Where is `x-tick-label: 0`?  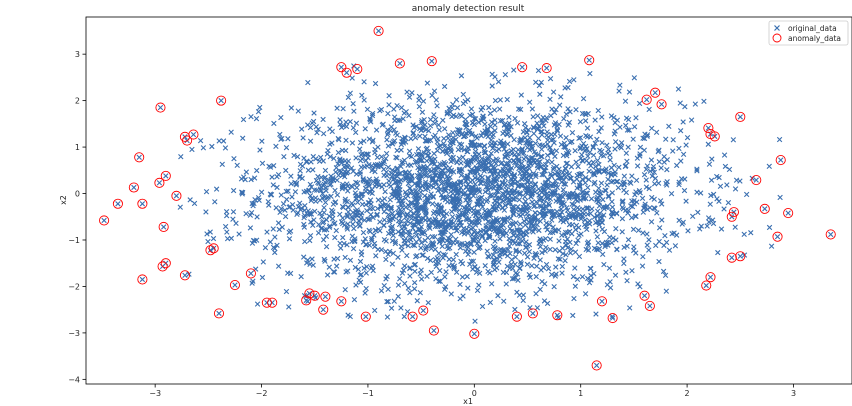 x-tick-label: 0 is located at coordinates (474, 393).